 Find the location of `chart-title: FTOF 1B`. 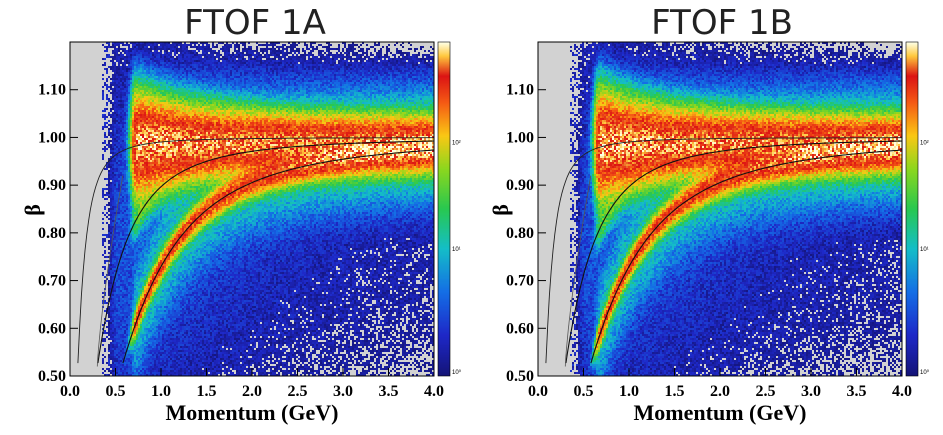

chart-title: FTOF 1B is located at coordinates (722, 23).